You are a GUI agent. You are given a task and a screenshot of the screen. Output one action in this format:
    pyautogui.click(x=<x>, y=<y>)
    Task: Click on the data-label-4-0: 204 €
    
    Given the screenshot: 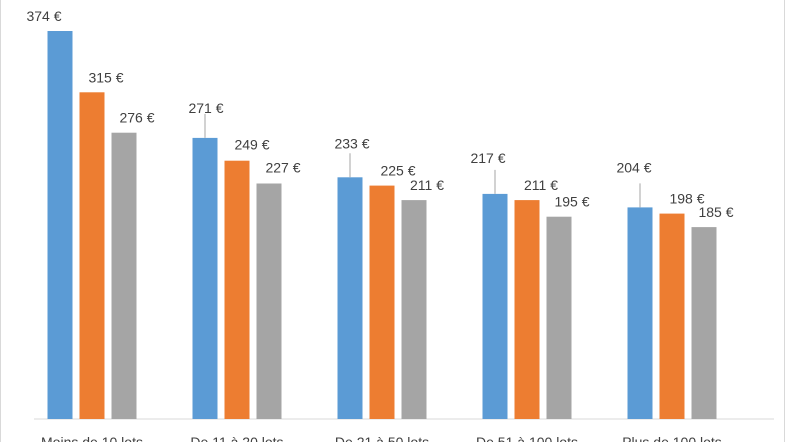 What is the action you would take?
    pyautogui.click(x=633, y=167)
    